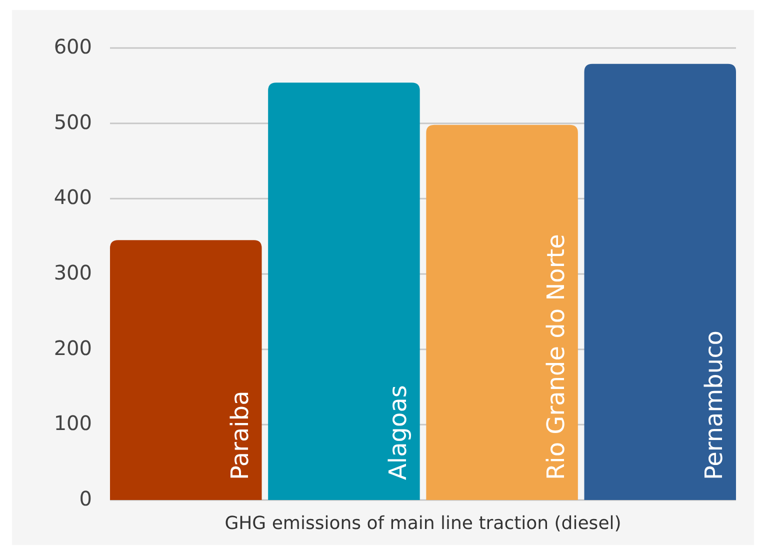 The height and width of the screenshot is (551, 766). I want to click on y-tick-label: 500, so click(73, 122).